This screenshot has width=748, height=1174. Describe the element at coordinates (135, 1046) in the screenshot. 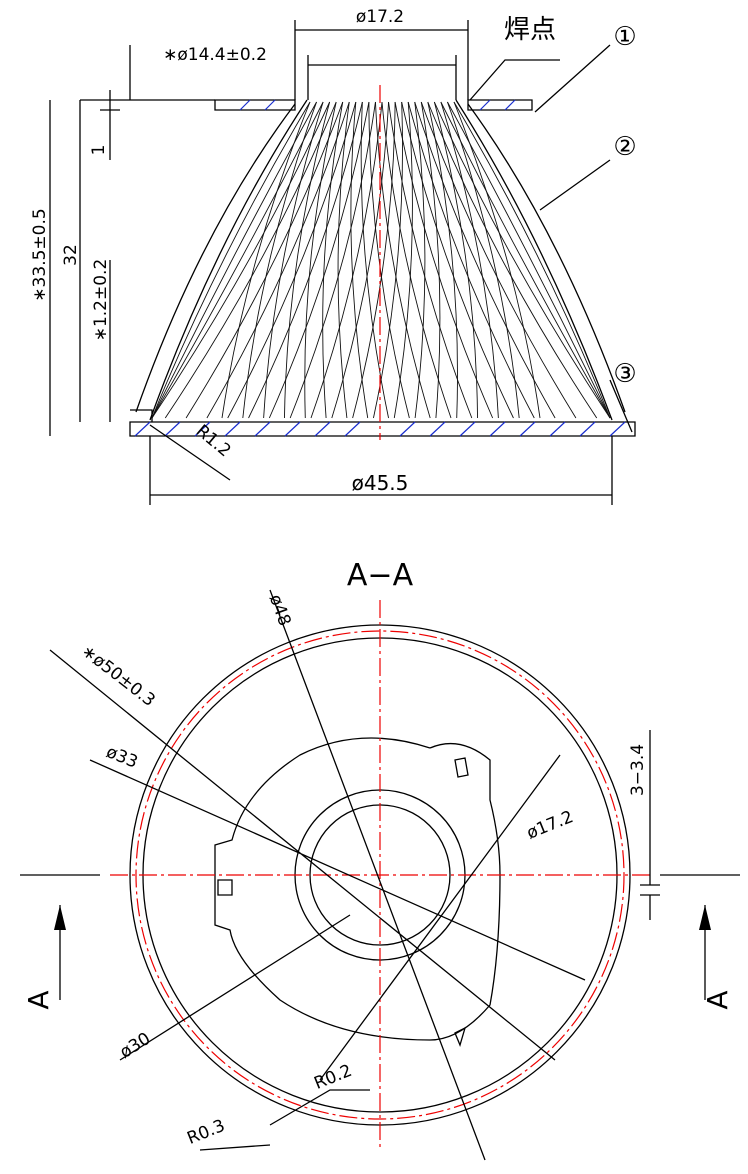

I see `dim-label: ø30` at that location.